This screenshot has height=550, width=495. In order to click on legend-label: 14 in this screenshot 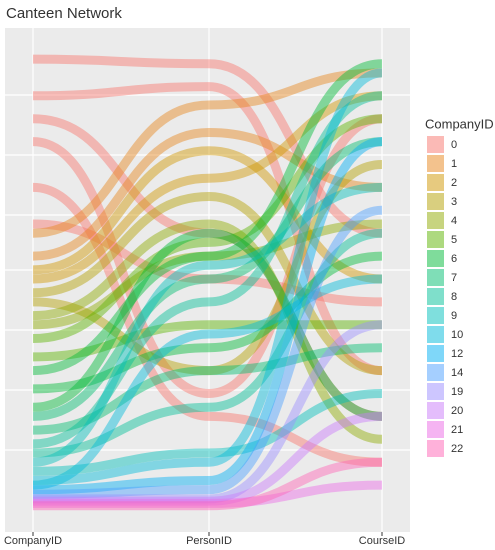, I will do `click(457, 373)`.